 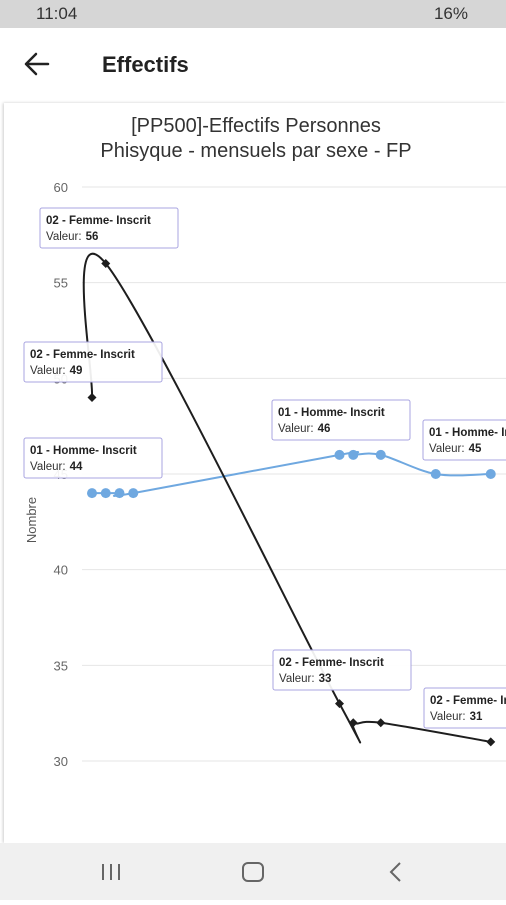 I want to click on tooltip: 01 - Homme- Inscrit Valeur: 46, so click(x=341, y=420).